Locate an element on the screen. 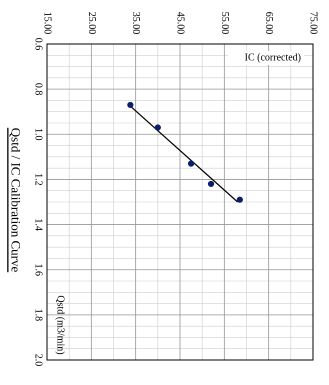 Image resolution: width=329 pixels, height=385 pixels. y-axis-label: IC (corrected) is located at coordinates (273, 58).